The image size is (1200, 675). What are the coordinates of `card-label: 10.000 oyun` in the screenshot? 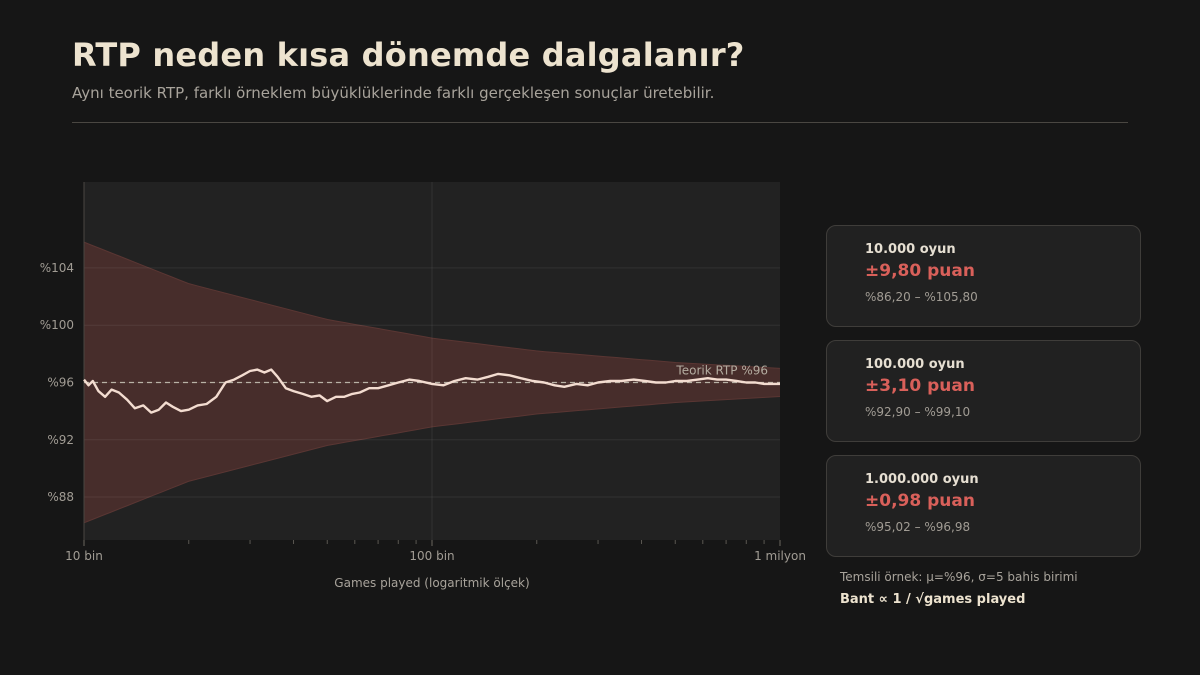 It's located at (910, 249).